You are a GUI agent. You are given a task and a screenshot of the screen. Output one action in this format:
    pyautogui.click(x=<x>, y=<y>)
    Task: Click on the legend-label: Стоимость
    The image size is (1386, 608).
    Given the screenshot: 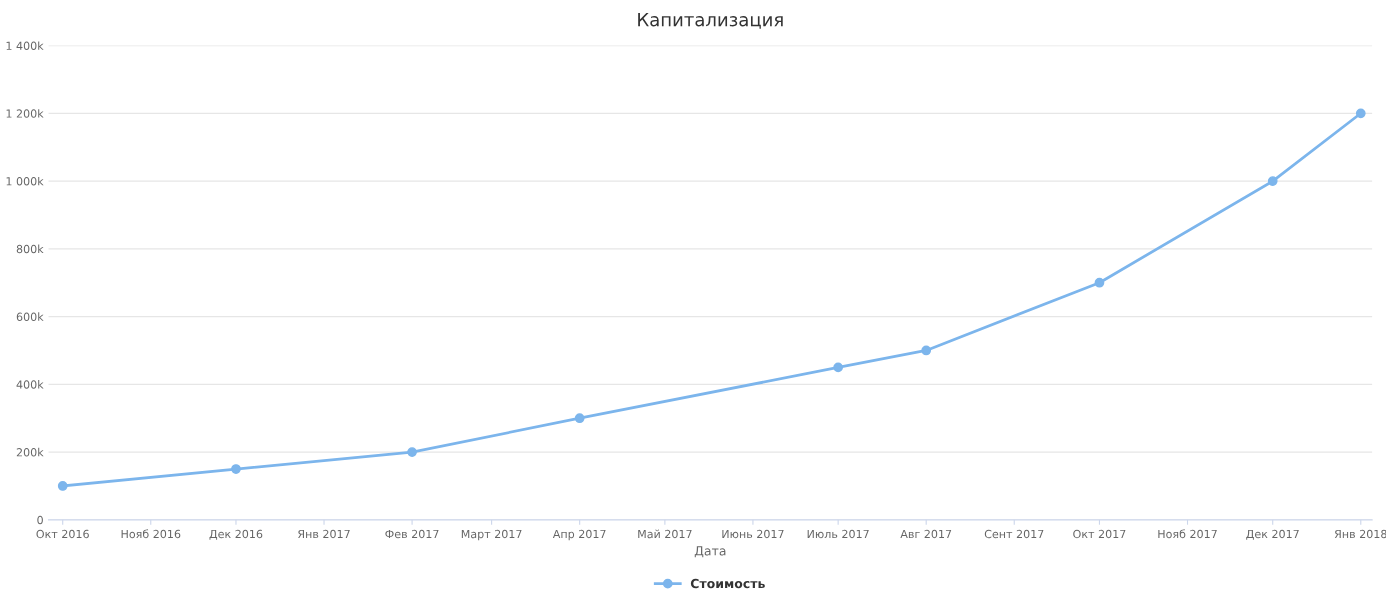 What is the action you would take?
    pyautogui.click(x=727, y=583)
    